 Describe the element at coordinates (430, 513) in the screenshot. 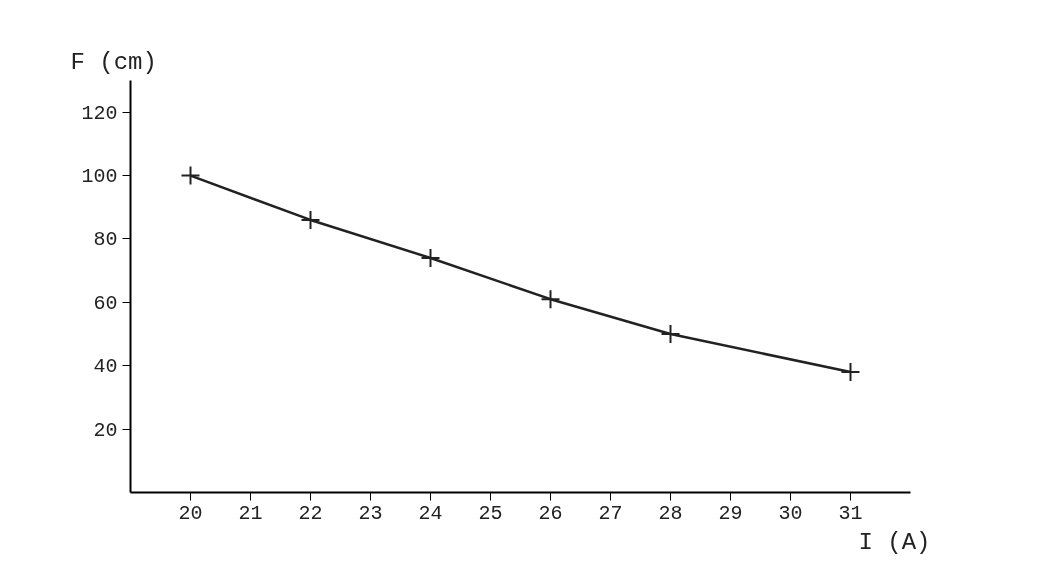

I see `x-tick-label: 24` at that location.